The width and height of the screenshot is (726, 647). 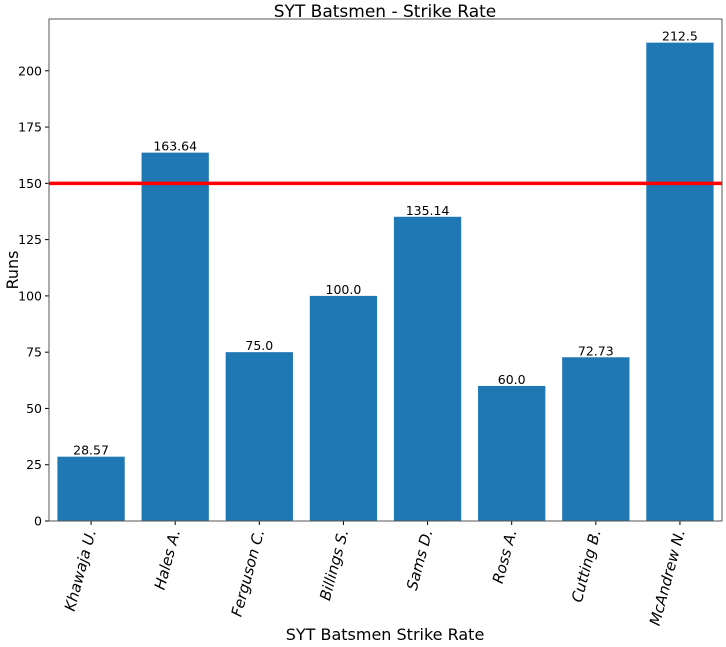 I want to click on x-tick-label: Sams D., so click(x=419, y=559).